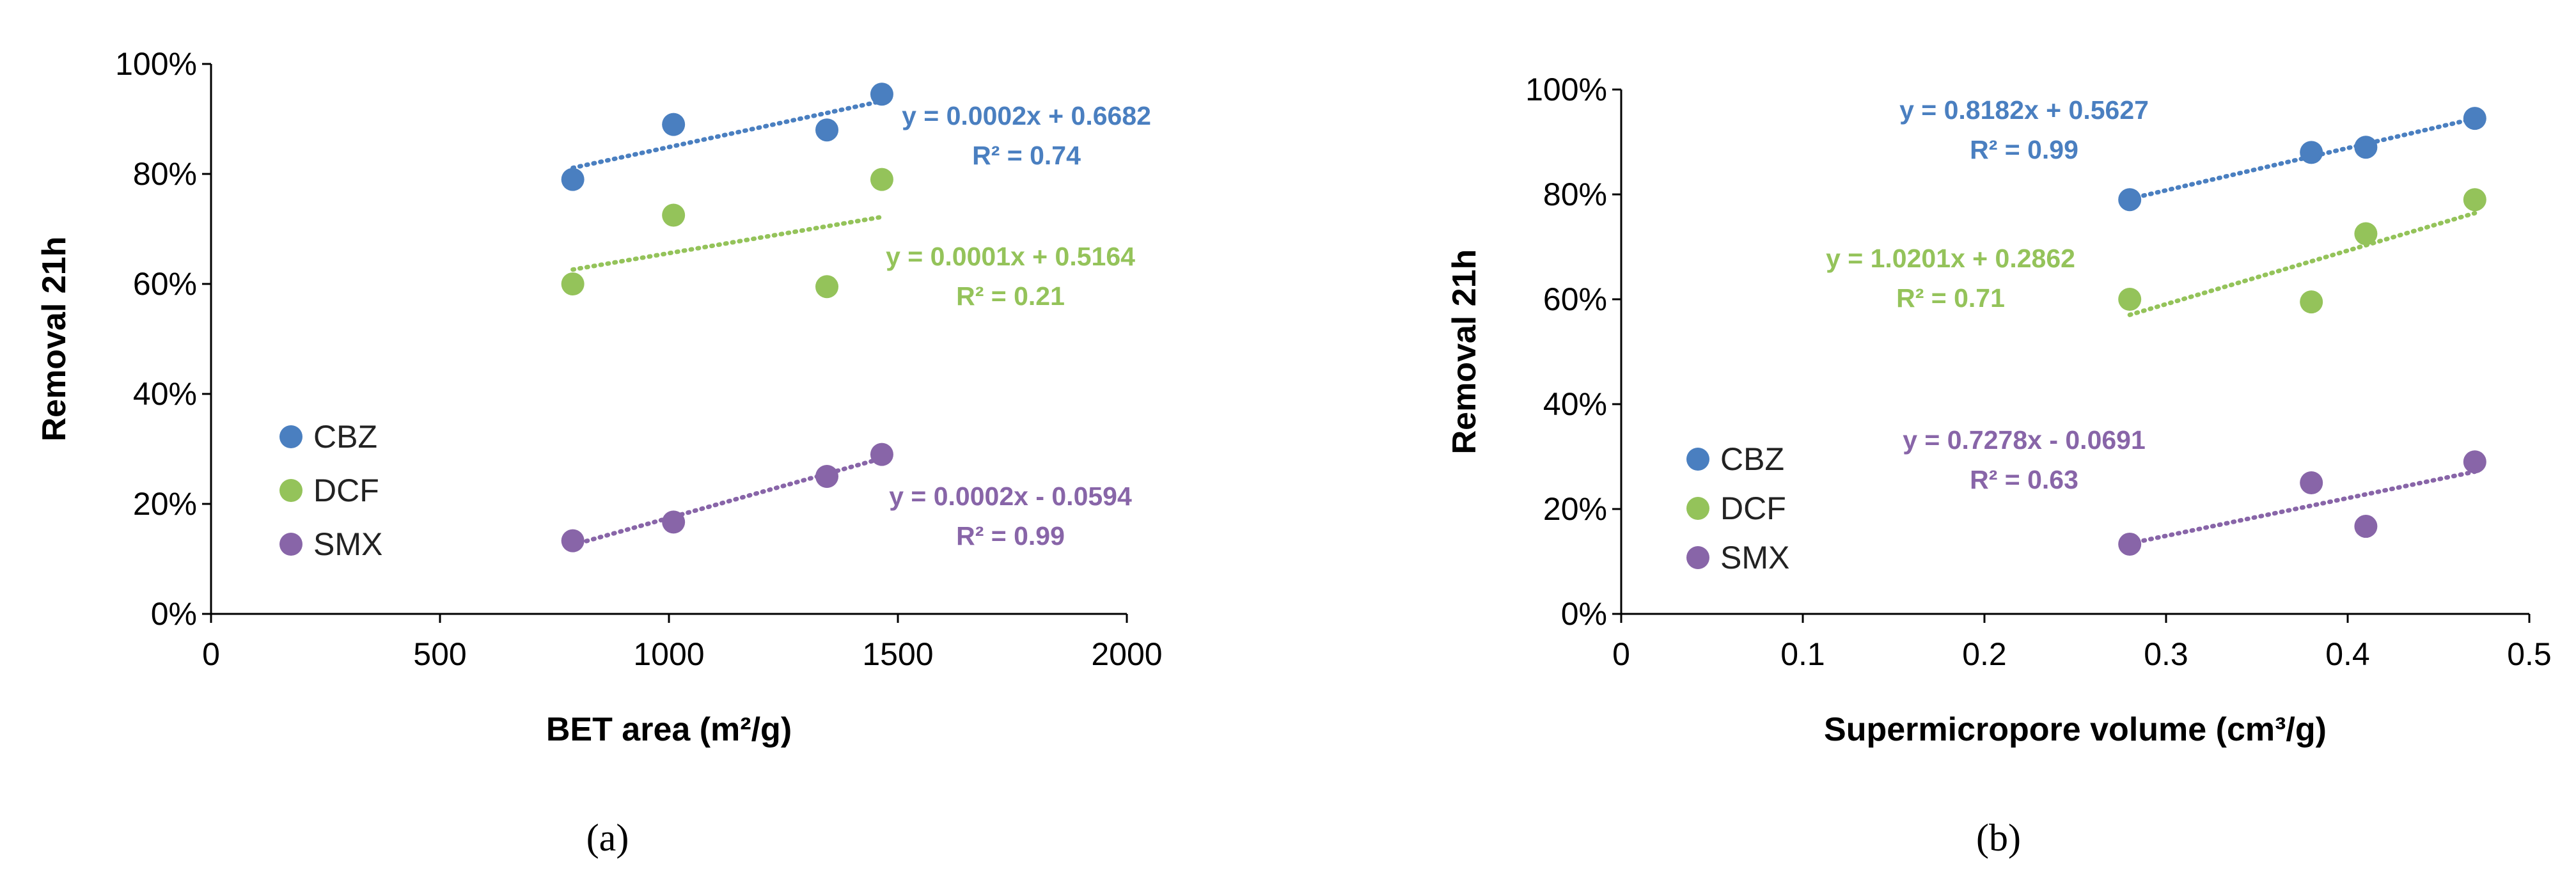 The width and height of the screenshot is (2576, 878). Describe the element at coordinates (2302, 507) in the screenshot. I see `trendline-smx` at that location.